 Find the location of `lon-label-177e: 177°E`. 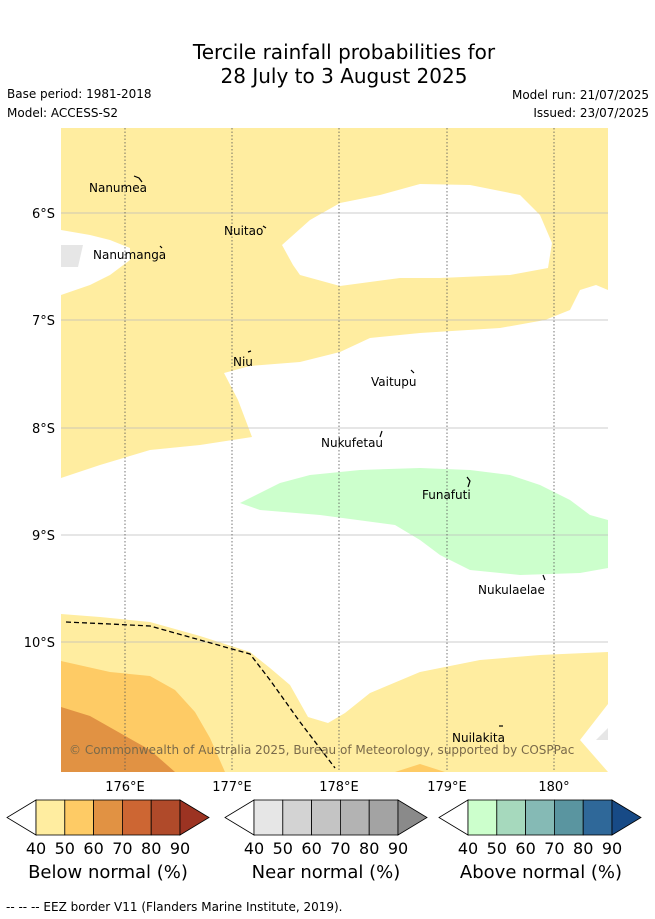

lon-label-177e: 177°E is located at coordinates (232, 787).